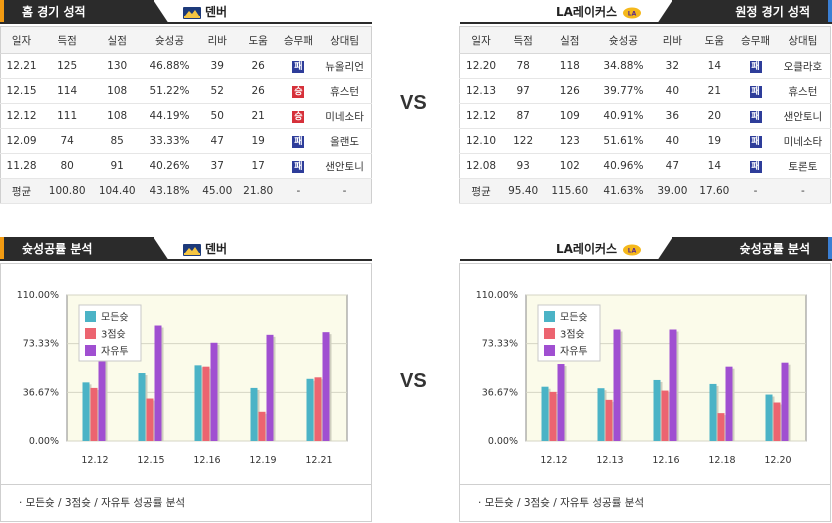 The height and width of the screenshot is (523, 832). What do you see at coordinates (21, 40) in the screenshot?
I see `column-header: 일자` at bounding box center [21, 40].